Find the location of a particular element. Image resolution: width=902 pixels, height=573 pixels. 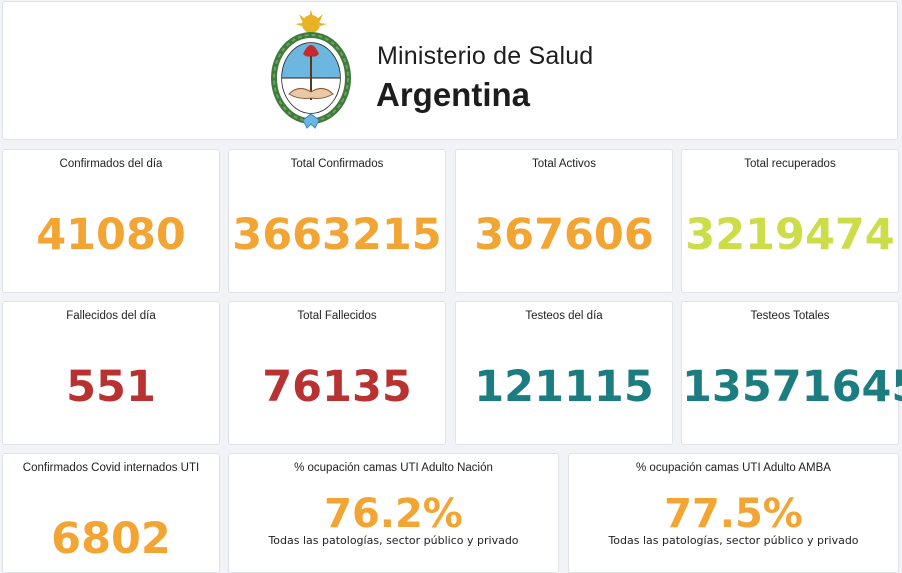

card-value: 6802 is located at coordinates (111, 539).